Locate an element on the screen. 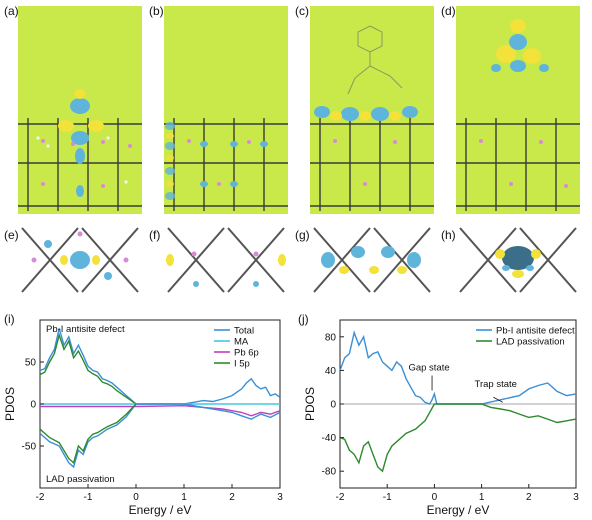  y-tick-label-i: -50 is located at coordinates (29, 447).